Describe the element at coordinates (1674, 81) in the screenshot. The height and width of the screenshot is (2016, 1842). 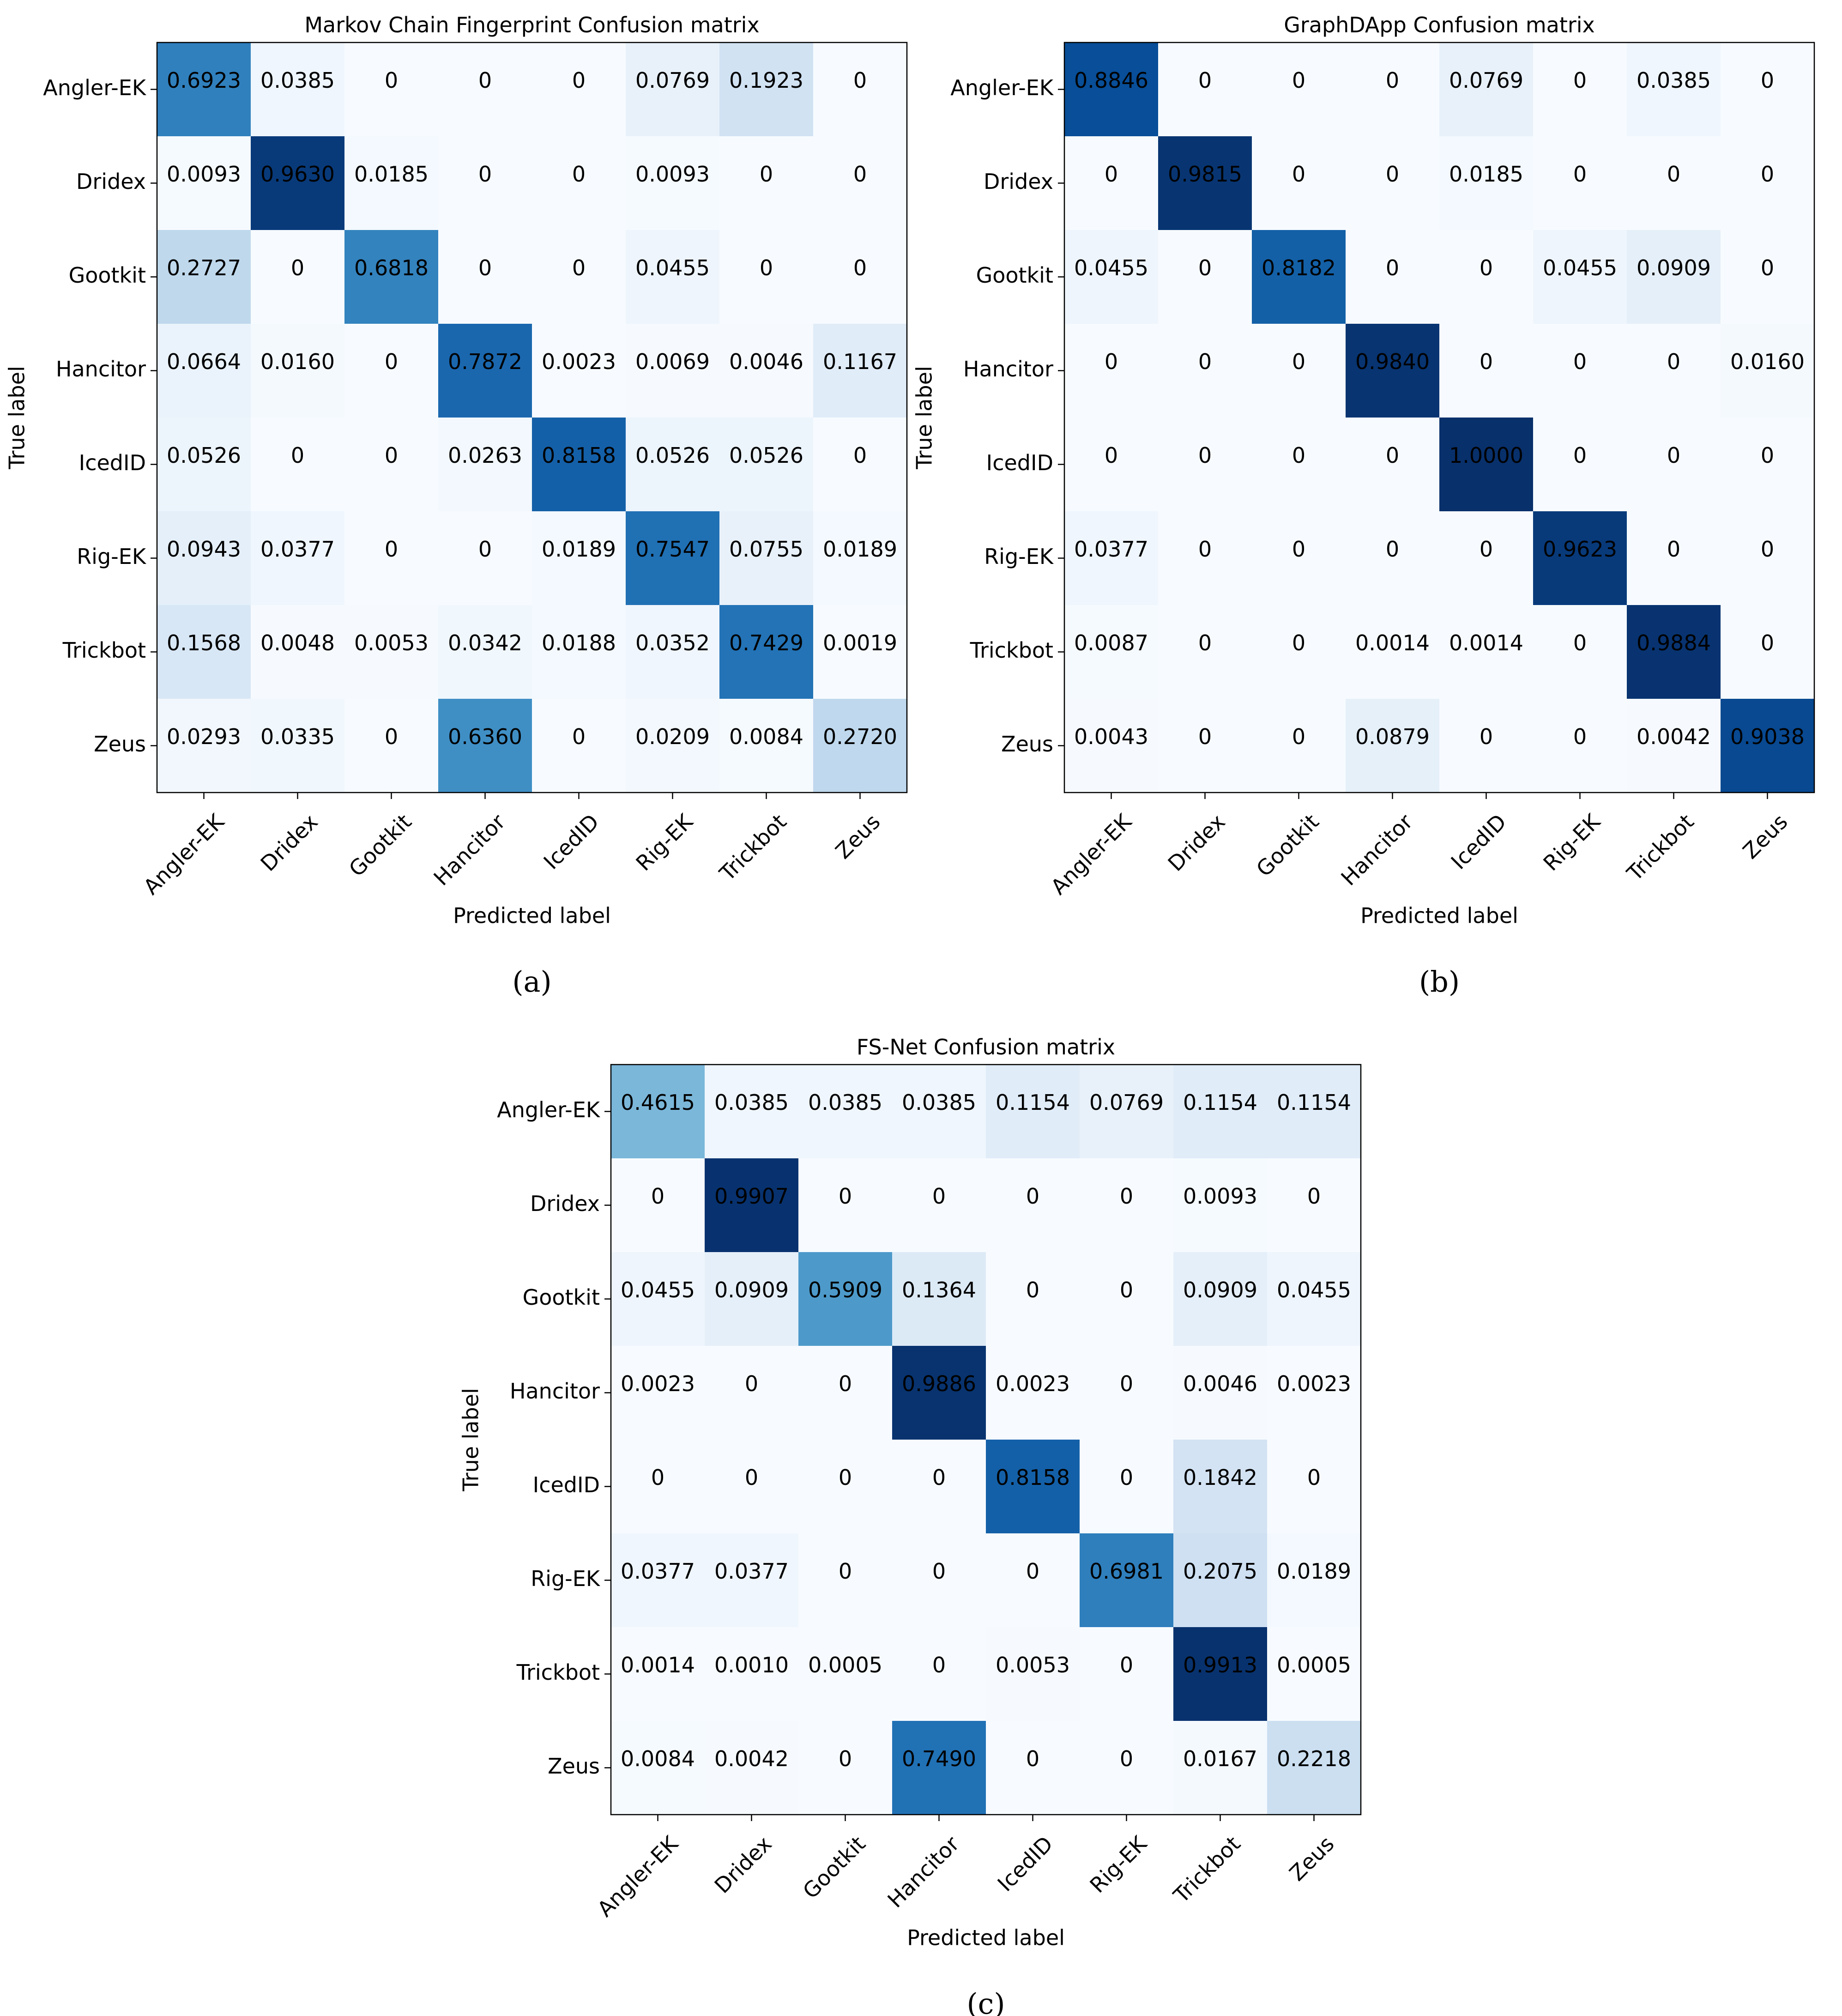
I see `cell-value-label: 0.0385` at that location.